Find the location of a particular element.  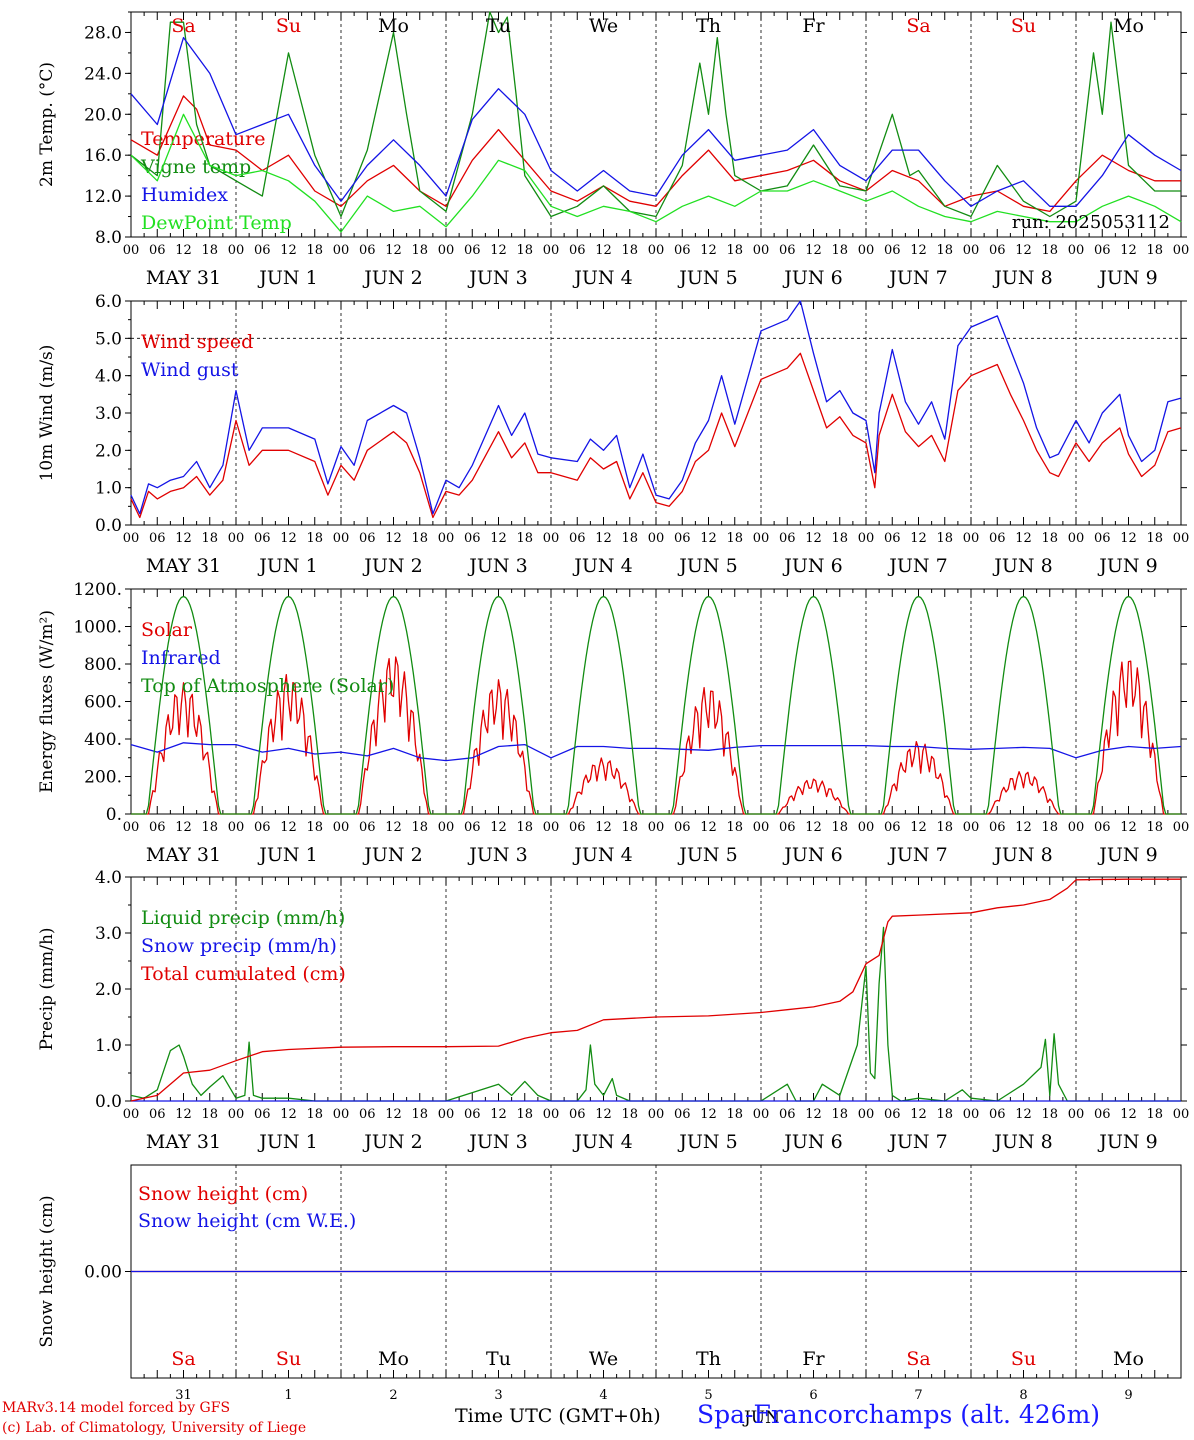

day-number-label: 8 is located at coordinates (1023, 1395).